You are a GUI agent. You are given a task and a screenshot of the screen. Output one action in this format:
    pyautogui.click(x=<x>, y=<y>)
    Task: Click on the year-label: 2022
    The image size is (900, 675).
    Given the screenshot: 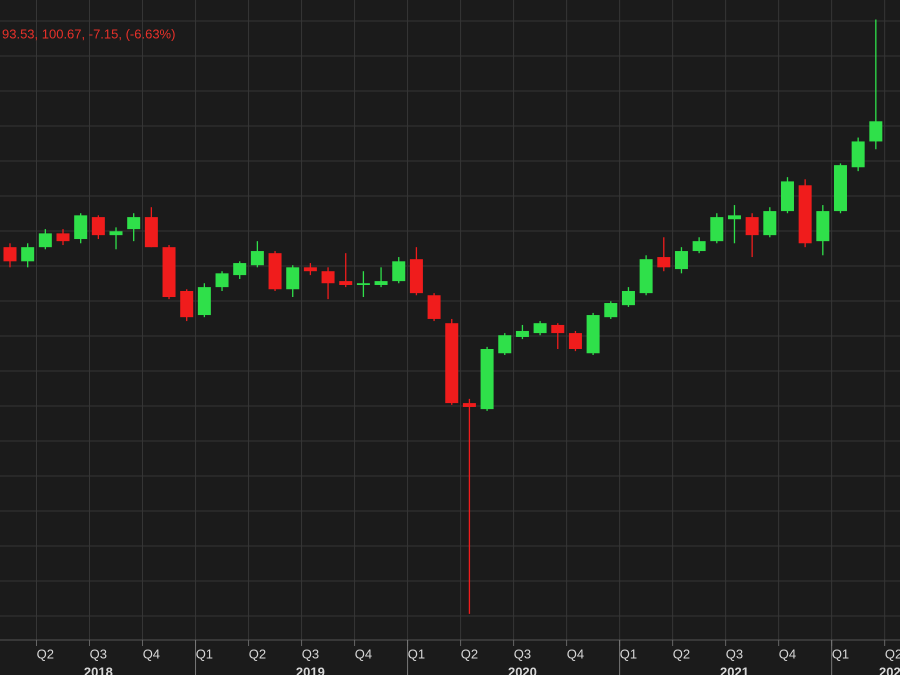 What is the action you would take?
    pyautogui.click(x=889, y=669)
    